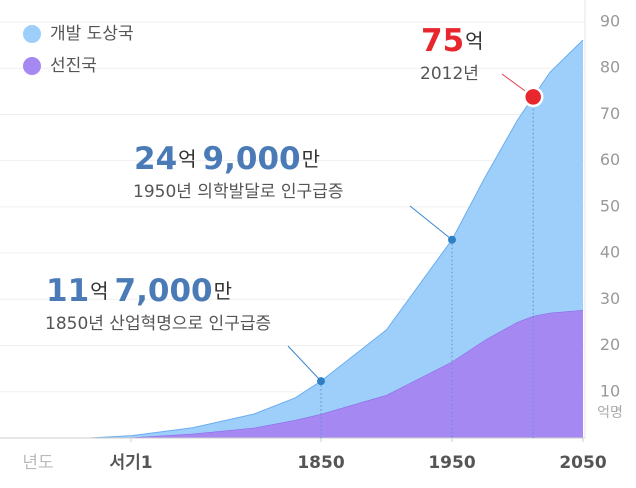 The height and width of the screenshot is (488, 636). What do you see at coordinates (442, 41) in the screenshot?
I see `annotation-number: 75` at bounding box center [442, 41].